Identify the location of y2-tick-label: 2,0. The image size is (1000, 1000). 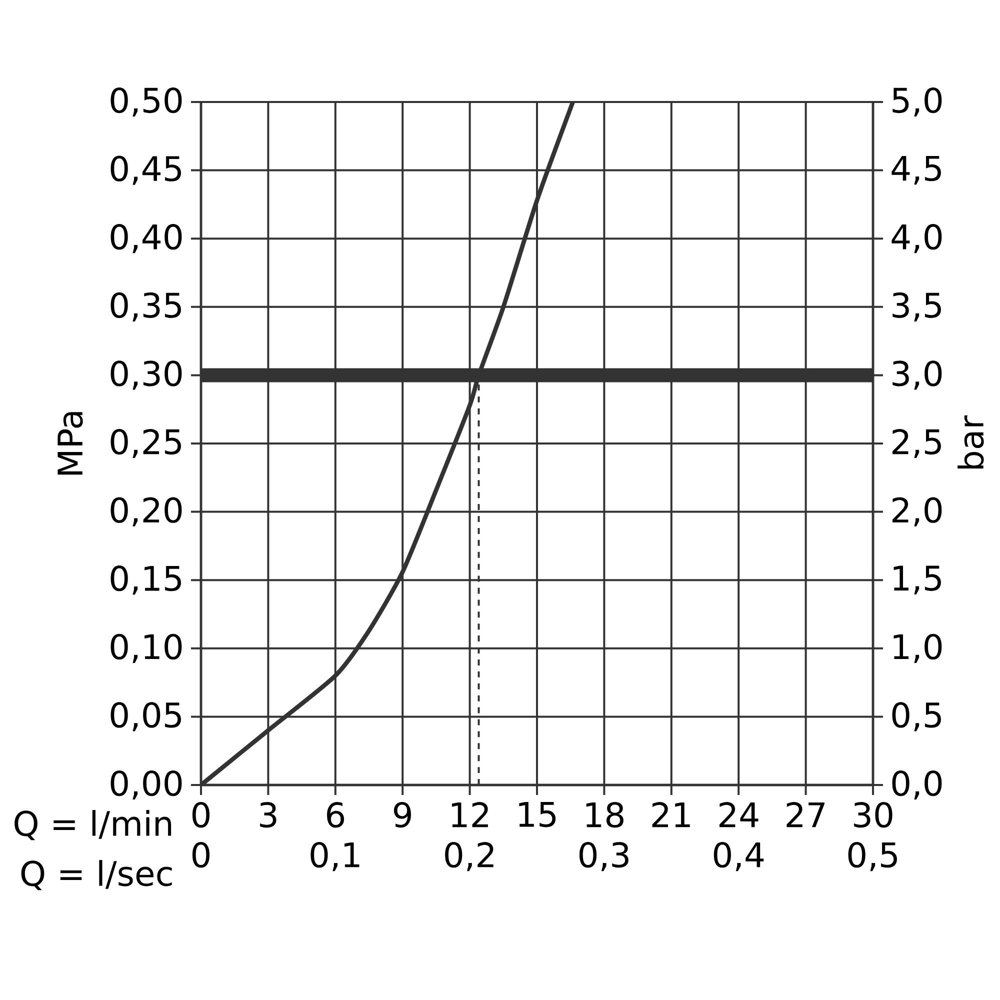
(917, 511).